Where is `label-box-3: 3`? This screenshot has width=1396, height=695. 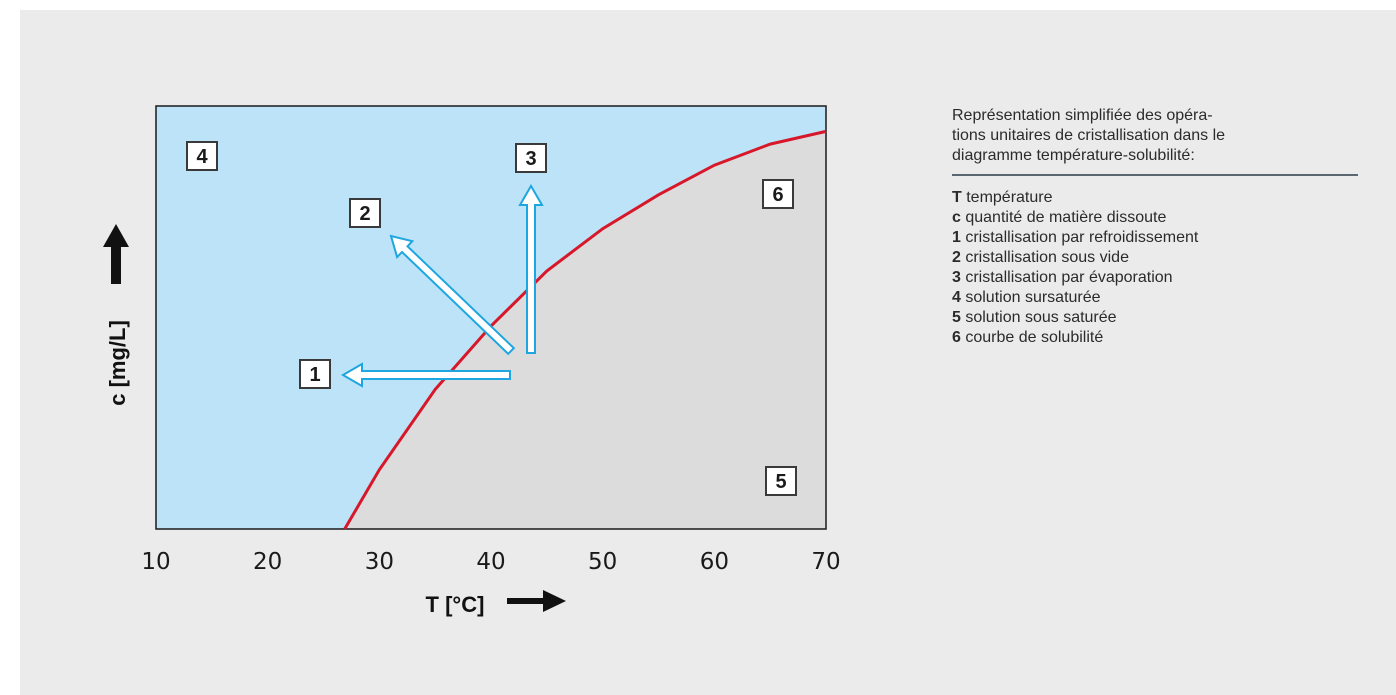 label-box-3: 3 is located at coordinates (531, 158).